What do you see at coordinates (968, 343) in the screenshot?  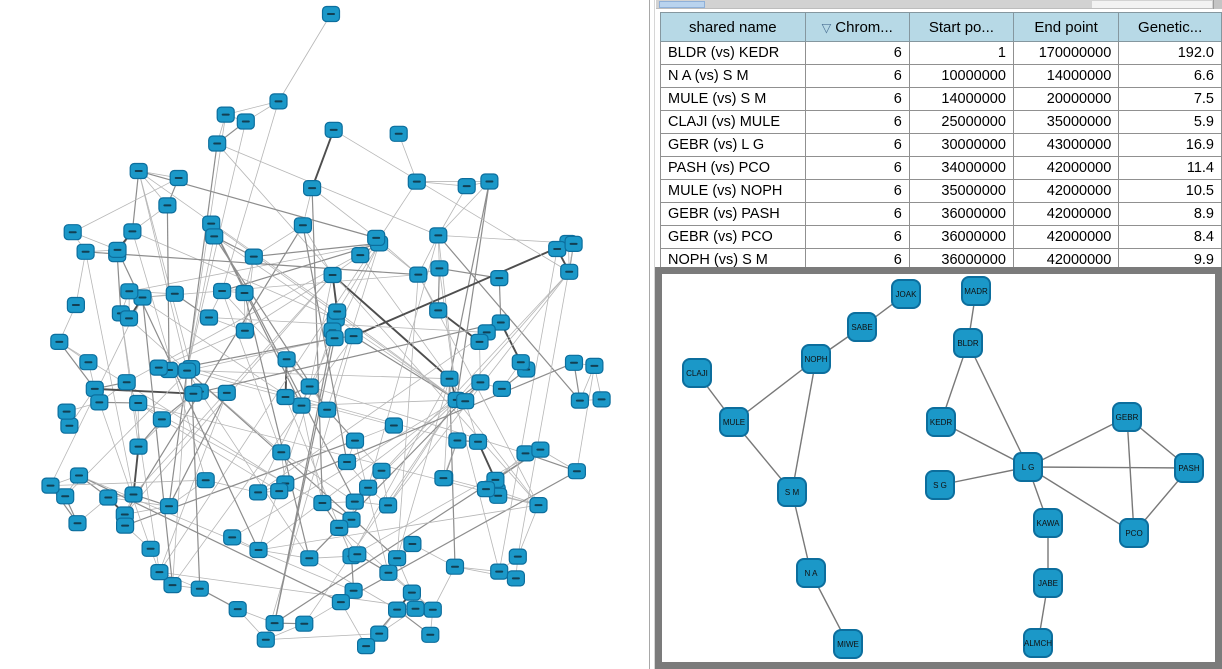 I see `graph-node-BLDR: BLDR` at bounding box center [968, 343].